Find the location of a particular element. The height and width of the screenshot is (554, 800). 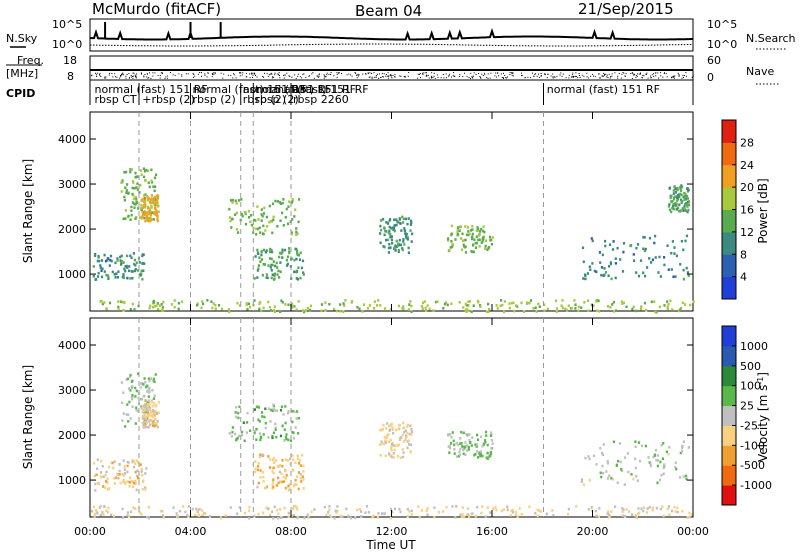

power-colorbar-tick-label: 24 is located at coordinates (747, 165).